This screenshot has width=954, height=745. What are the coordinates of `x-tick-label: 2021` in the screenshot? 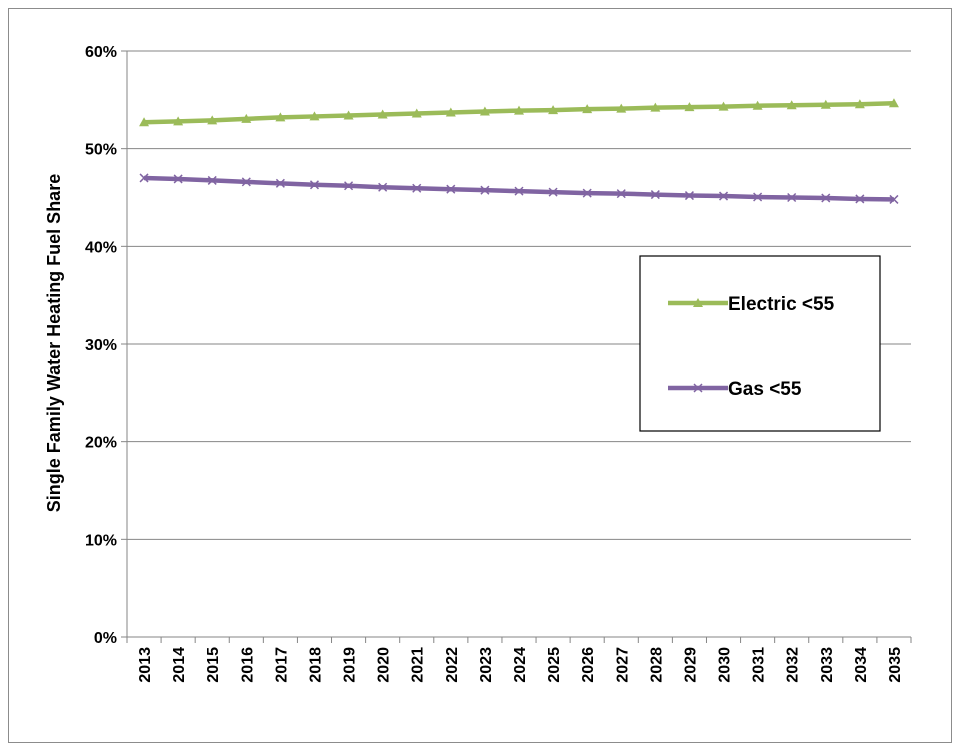 It's located at (418, 665).